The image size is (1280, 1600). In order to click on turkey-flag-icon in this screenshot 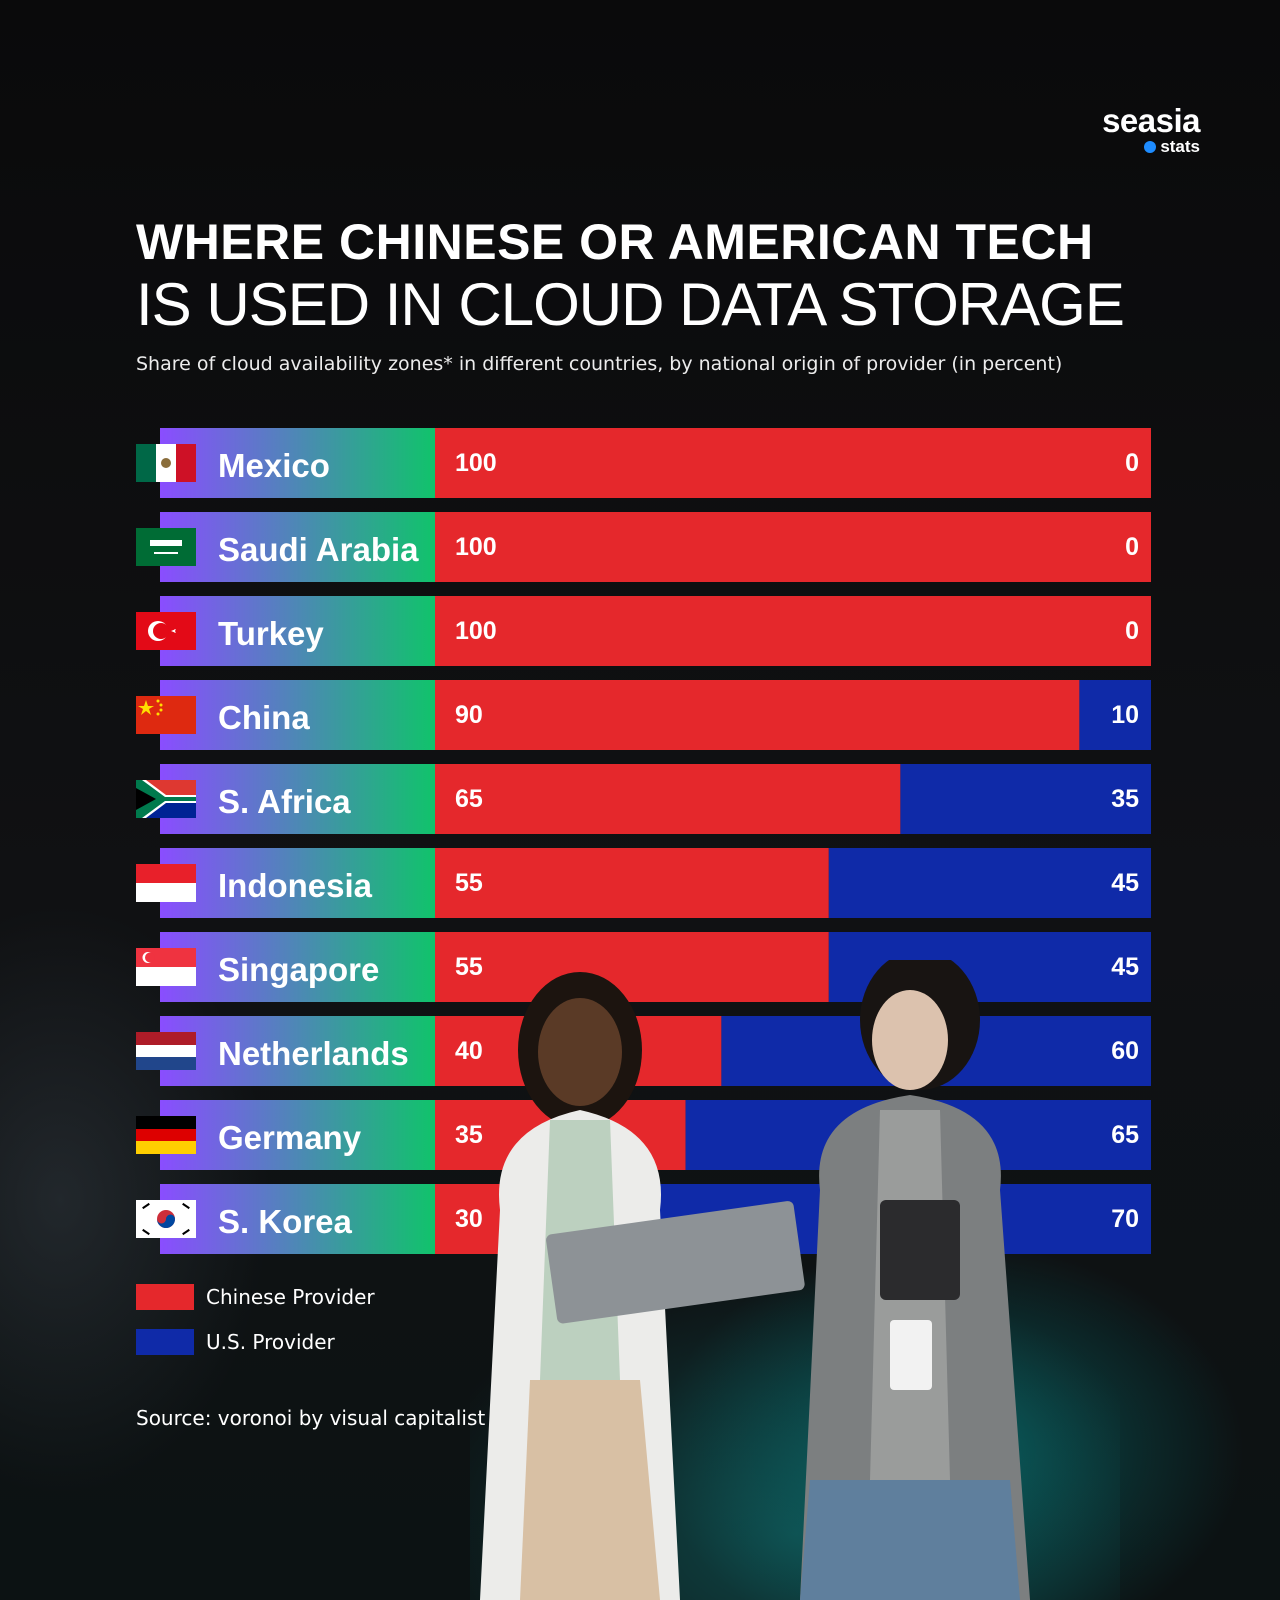, I will do `click(166, 631)`.